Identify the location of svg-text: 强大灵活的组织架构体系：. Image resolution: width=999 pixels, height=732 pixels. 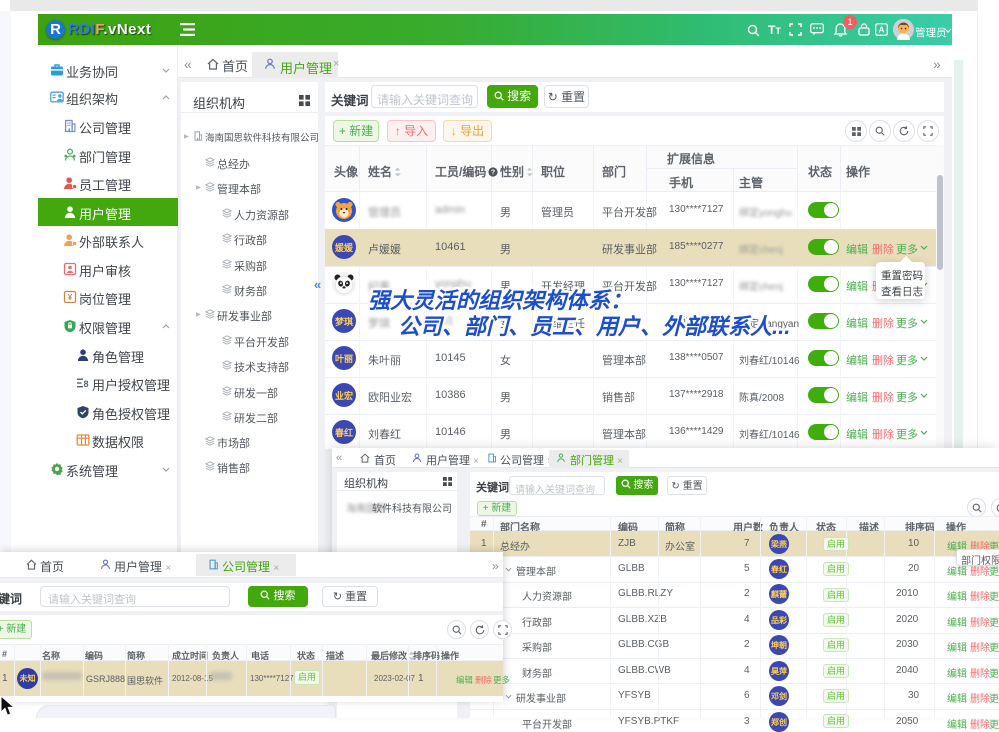
(500, 300).